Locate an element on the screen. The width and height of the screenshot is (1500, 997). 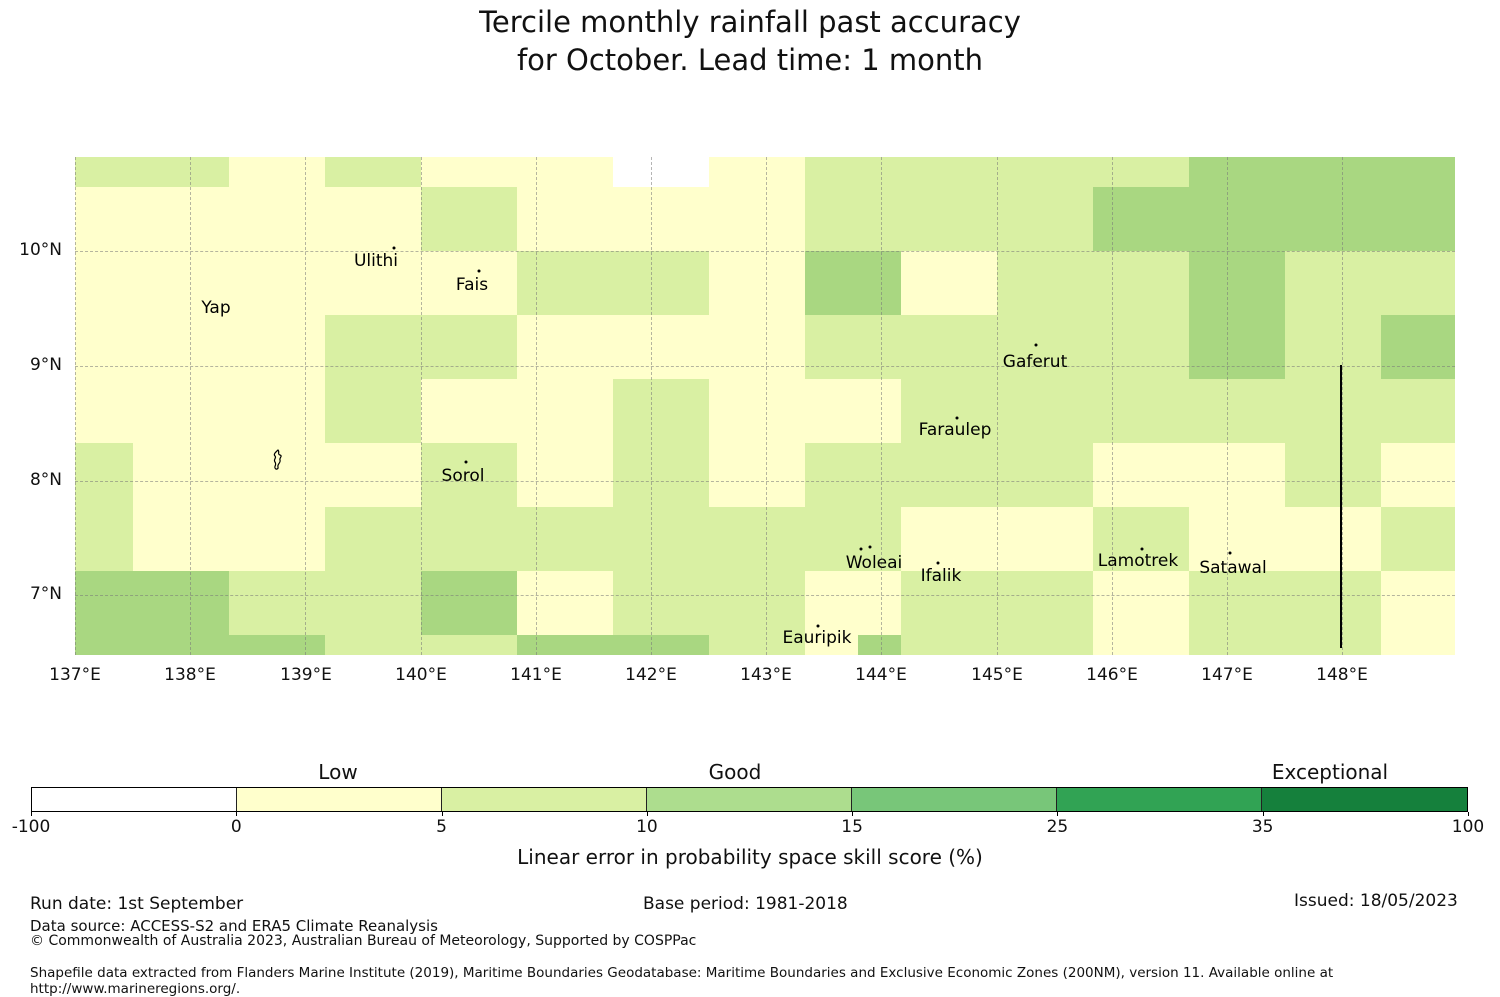
y-tick-label: 9°N is located at coordinates (45, 365).